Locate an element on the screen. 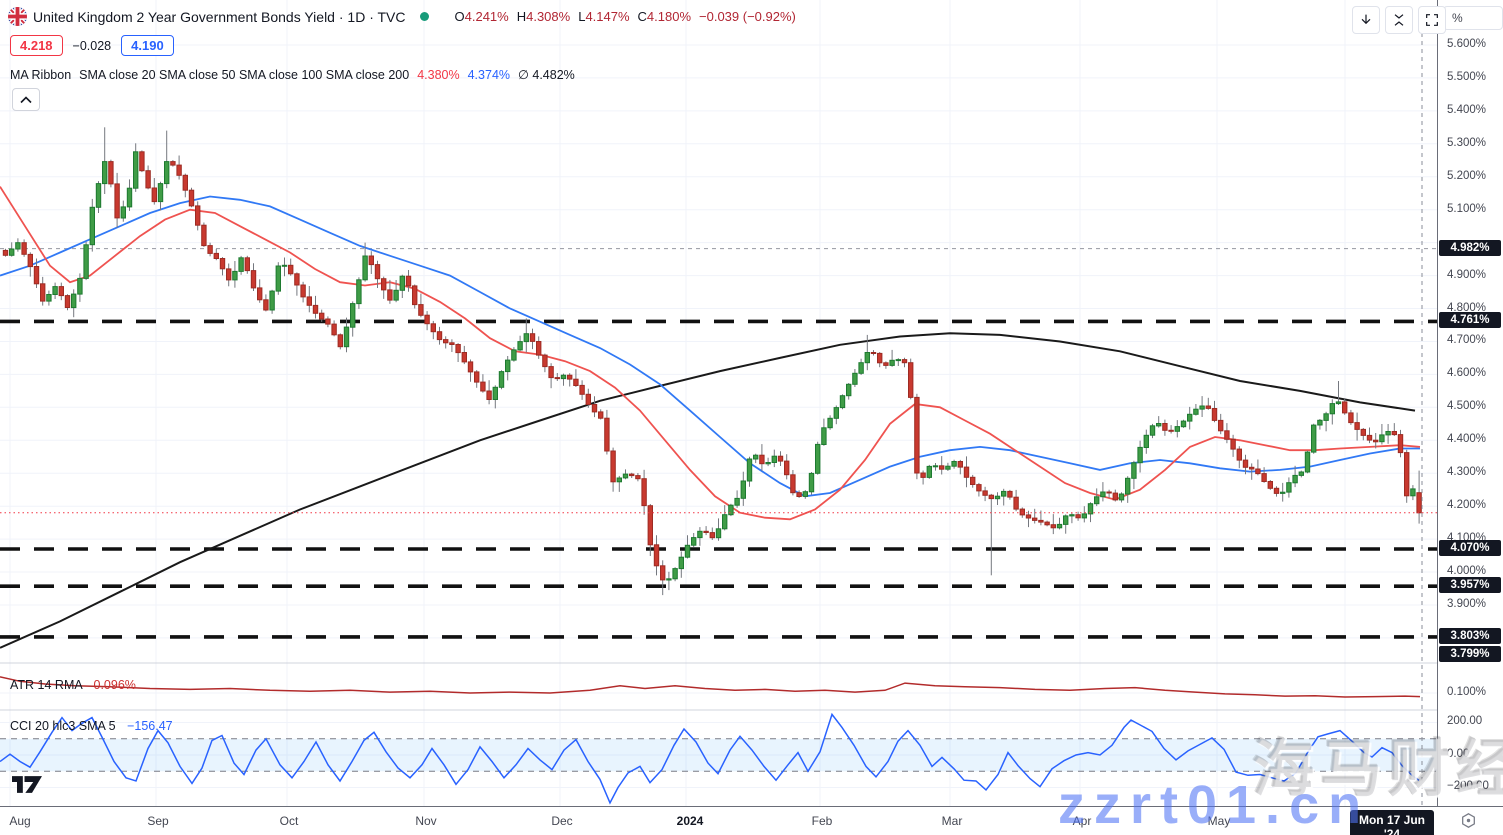  low-label: L is located at coordinates (582, 16).